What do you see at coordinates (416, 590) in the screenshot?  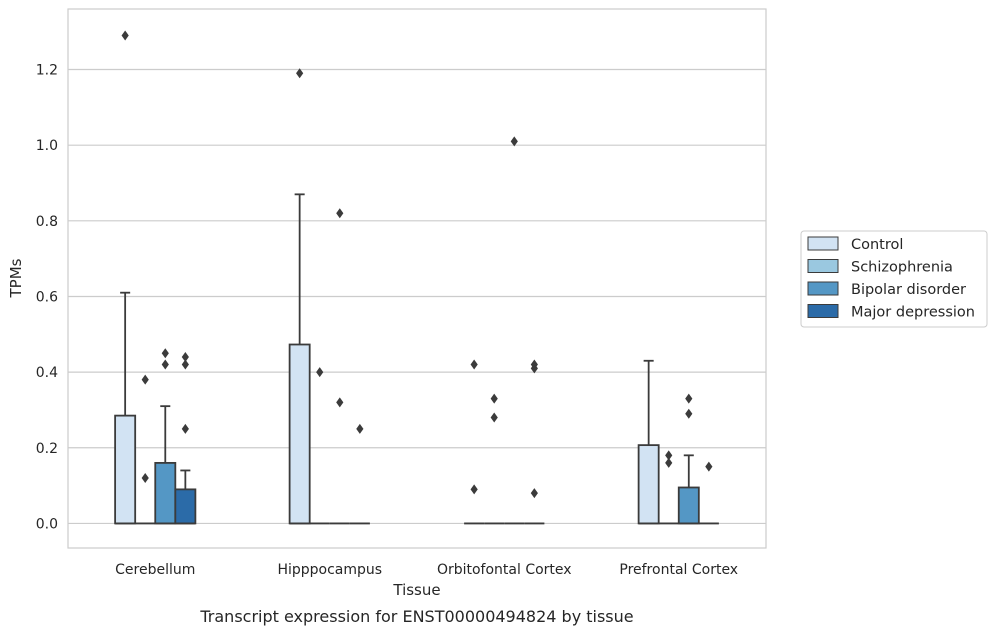 I see `x-axis-label: Tissue` at bounding box center [416, 590].